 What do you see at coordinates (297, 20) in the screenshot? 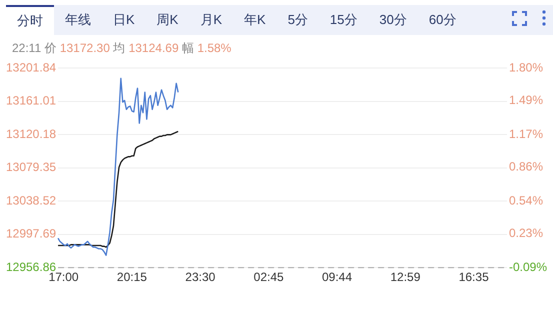
I see `text: 5分` at bounding box center [297, 20].